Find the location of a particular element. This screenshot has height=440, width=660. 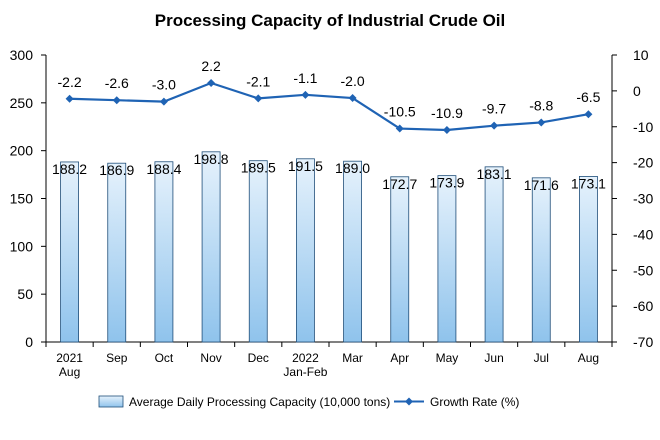

x-tick-label: Jan-Feb is located at coordinates (305, 372).